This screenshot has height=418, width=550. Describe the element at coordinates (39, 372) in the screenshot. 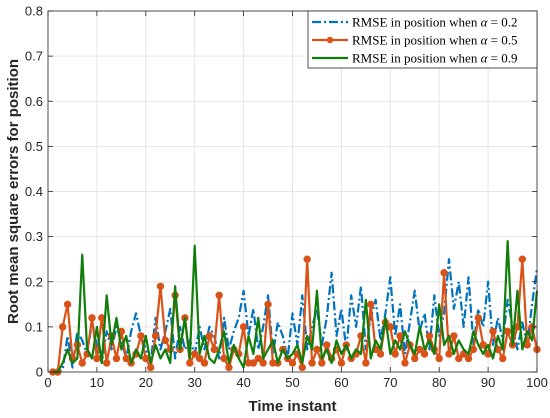

I see `y-tick-label: 0` at that location.